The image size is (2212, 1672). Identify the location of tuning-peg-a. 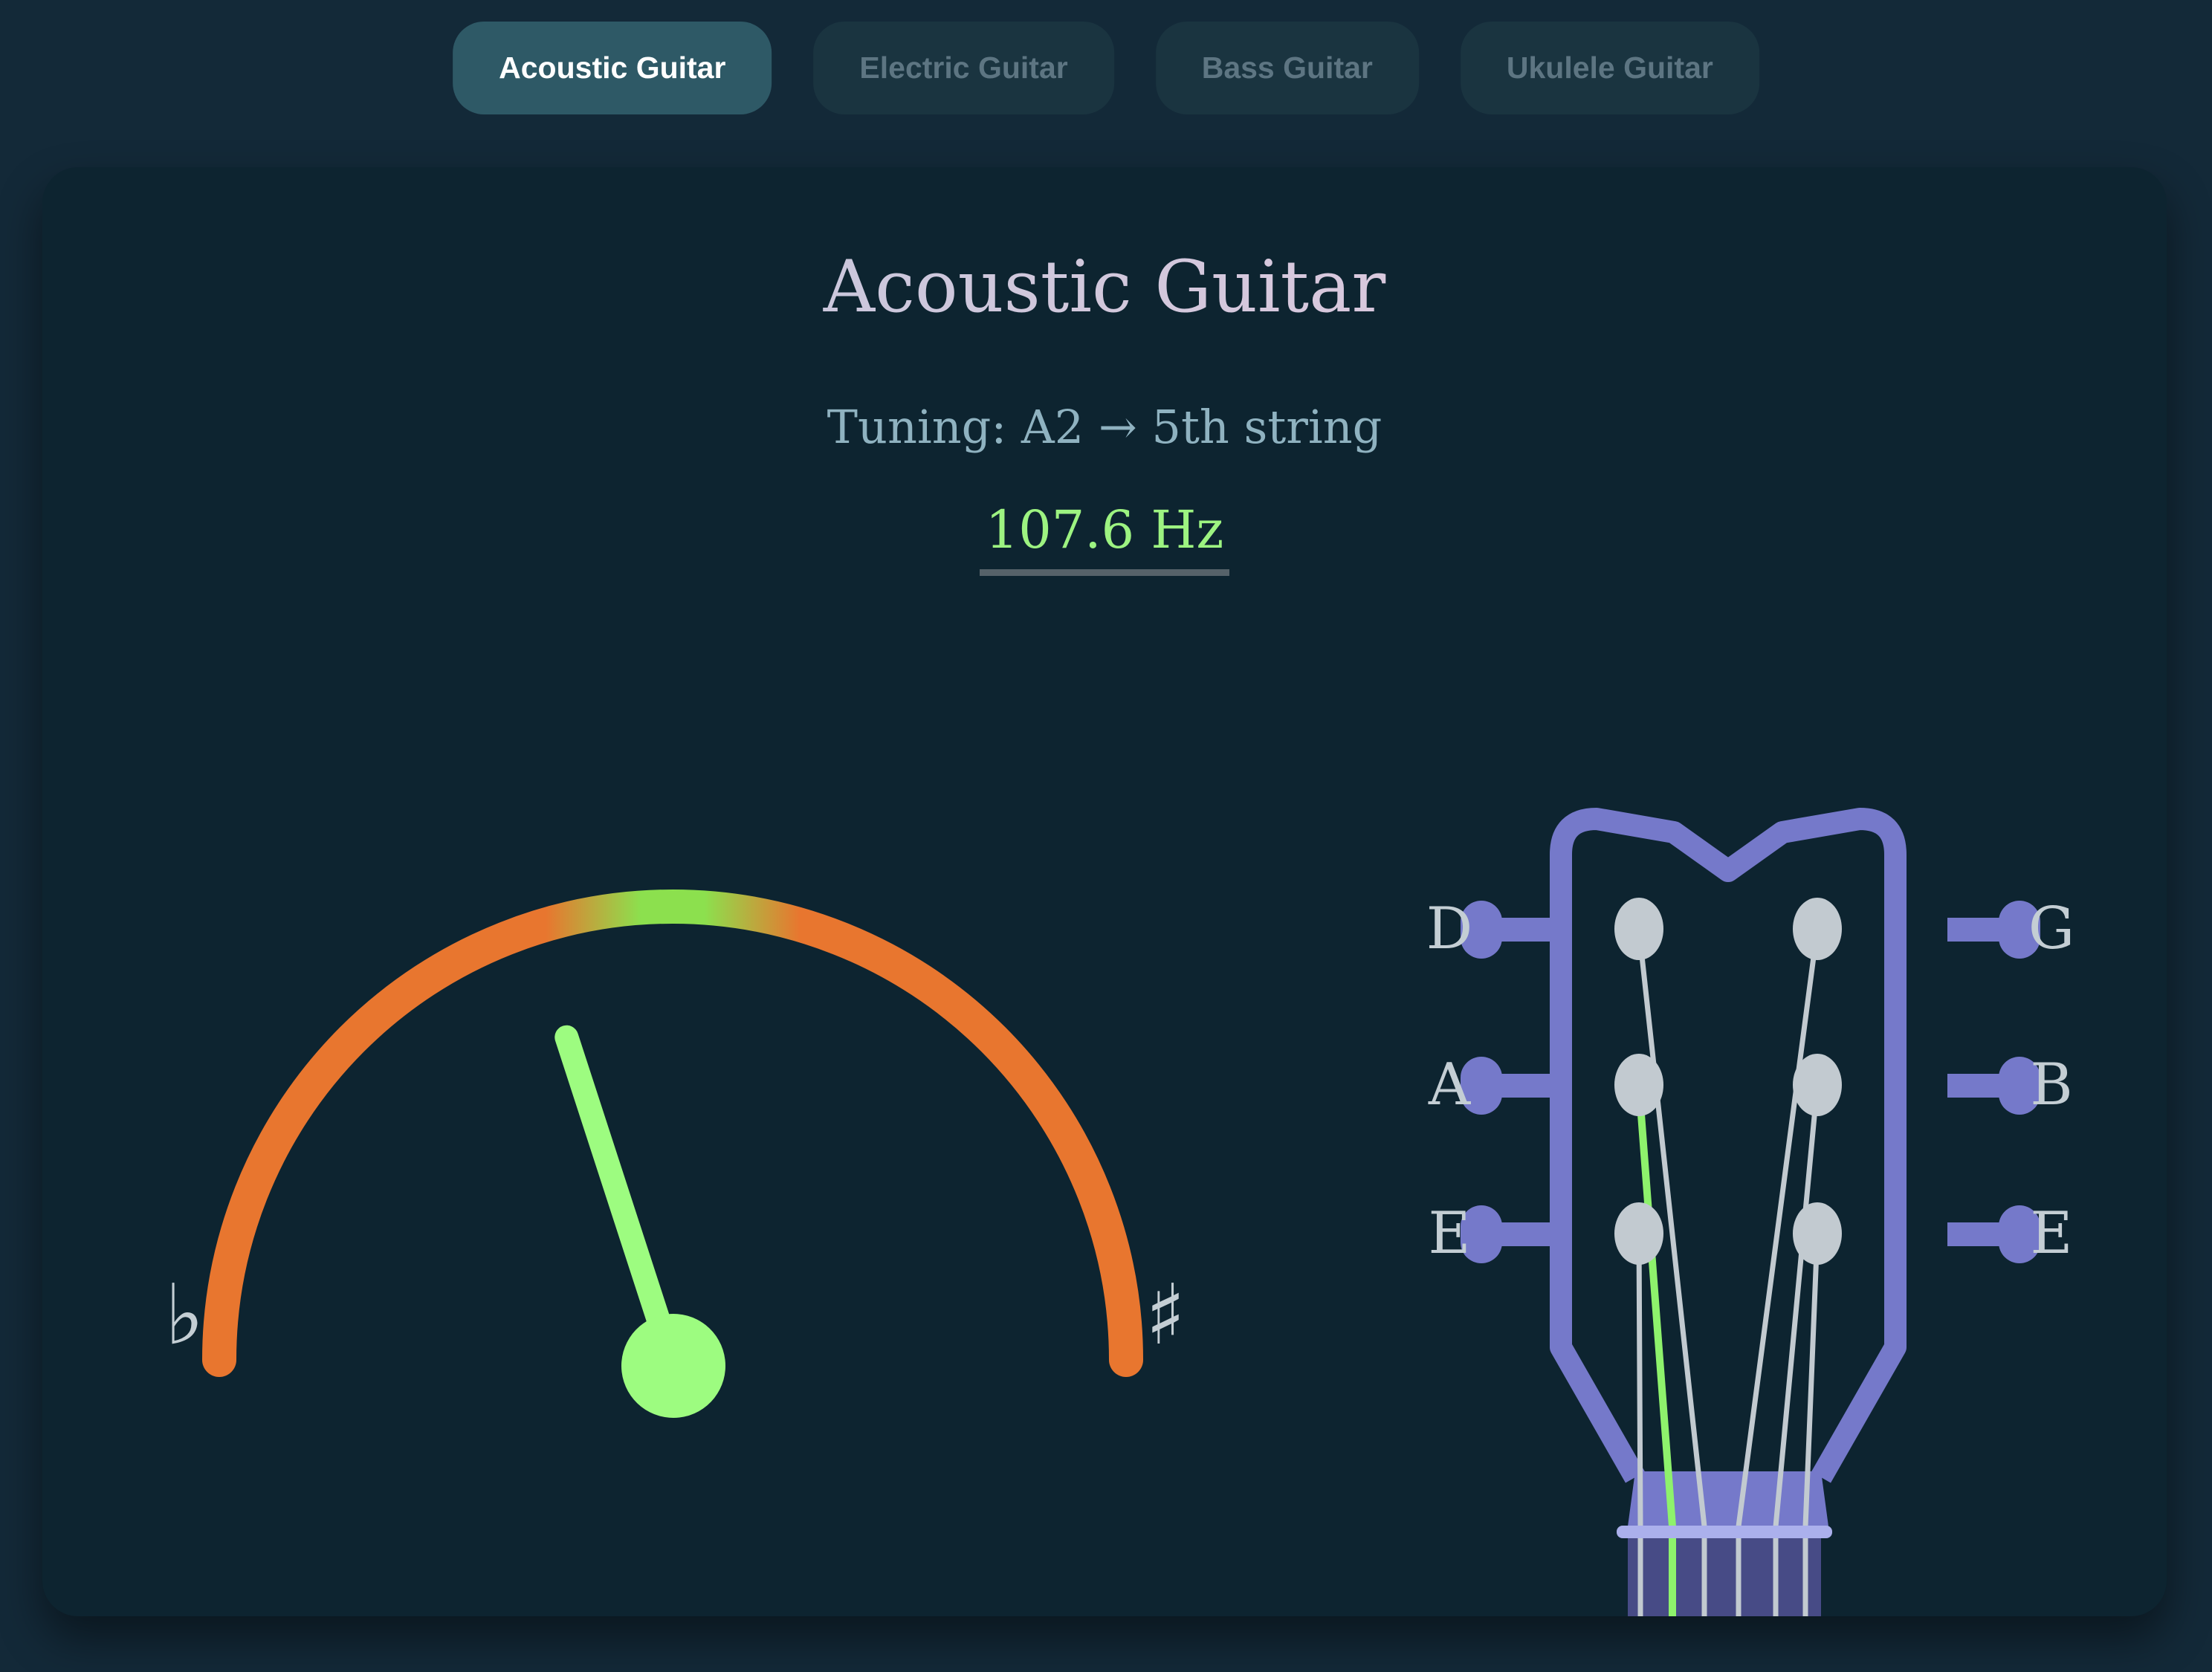
(1507, 1086).